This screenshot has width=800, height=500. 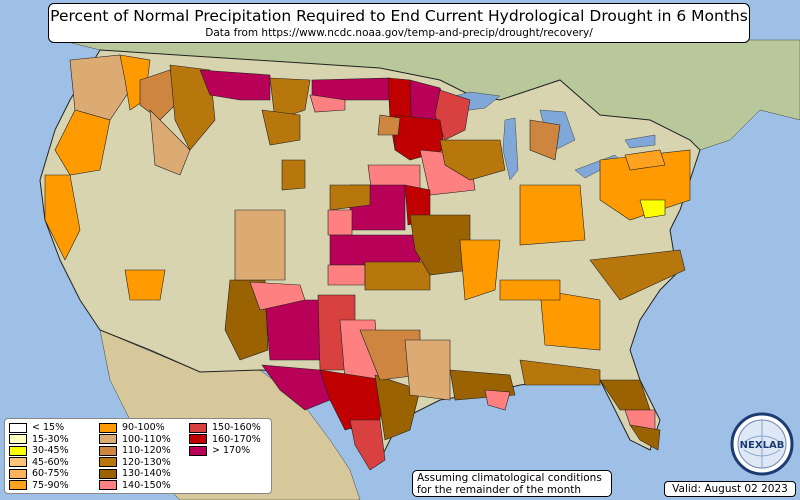 I want to click on legend-item: 150-160%, so click(x=232, y=428).